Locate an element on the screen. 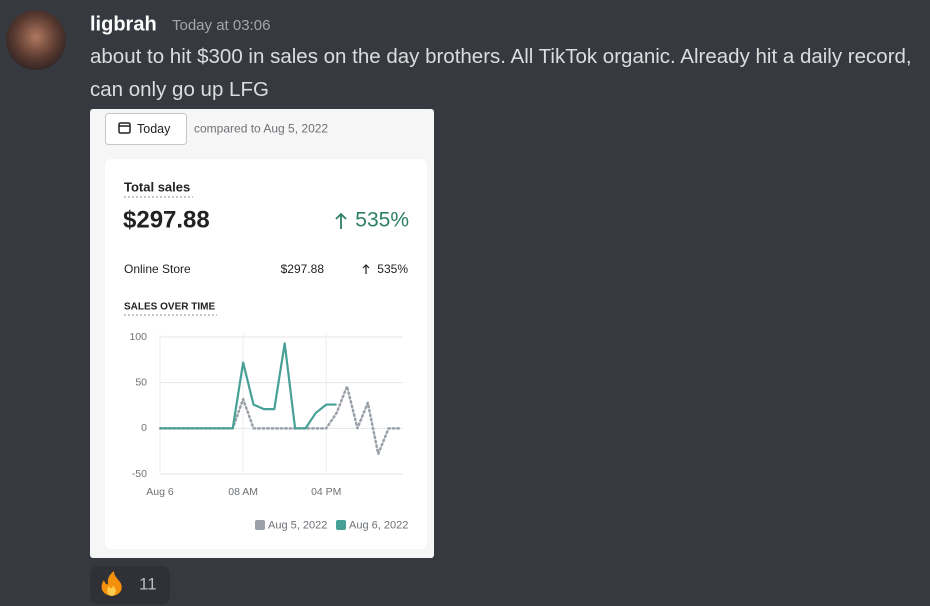 Image resolution: width=930 pixels, height=606 pixels. y-tick-label: 50 is located at coordinates (141, 382).